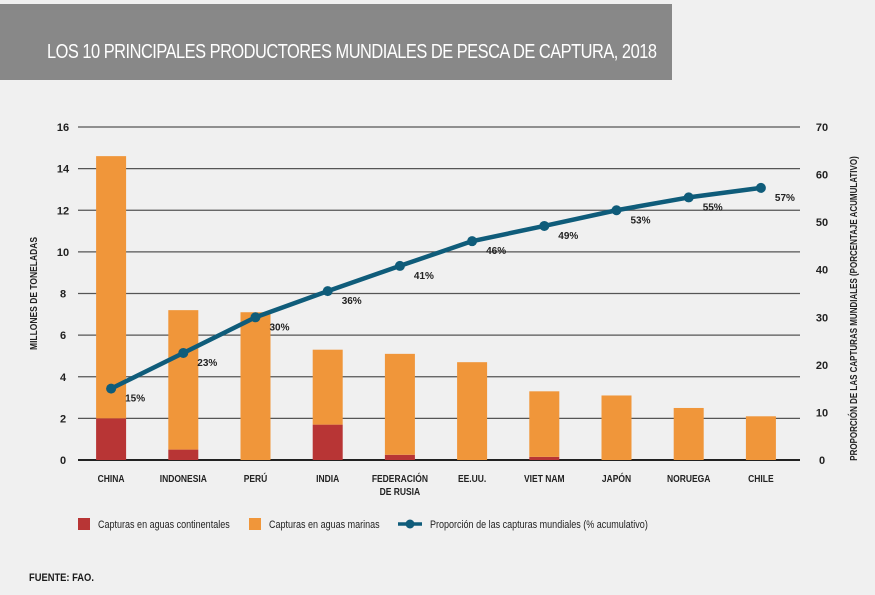 The height and width of the screenshot is (595, 875). Describe the element at coordinates (617, 478) in the screenshot. I see `x-tick-label: JAPÓN` at that location.